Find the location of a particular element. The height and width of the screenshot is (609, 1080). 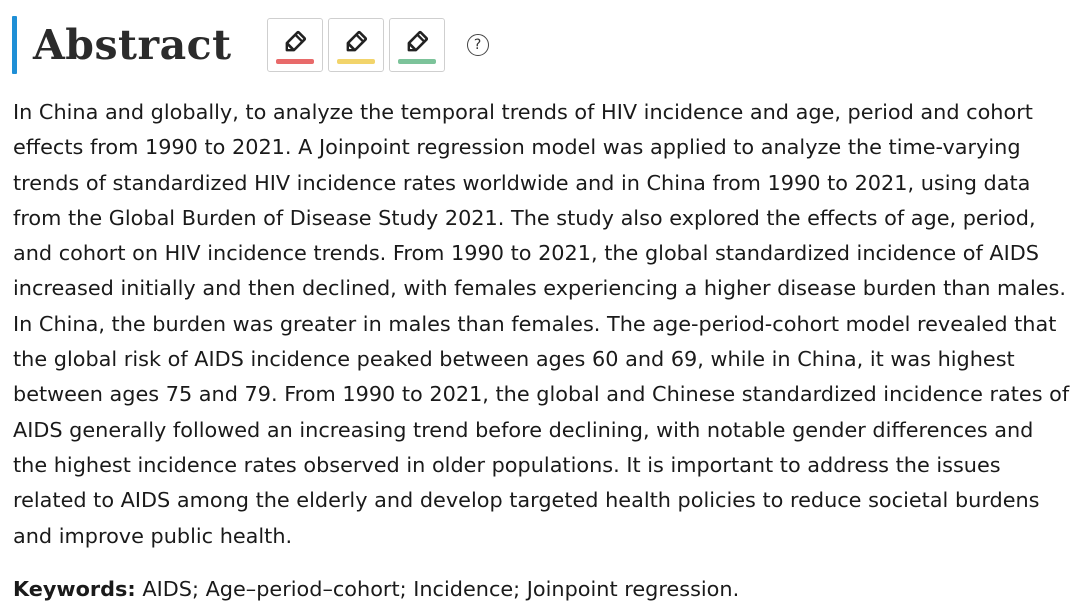

highlight-green-button is located at coordinates (416, 45).